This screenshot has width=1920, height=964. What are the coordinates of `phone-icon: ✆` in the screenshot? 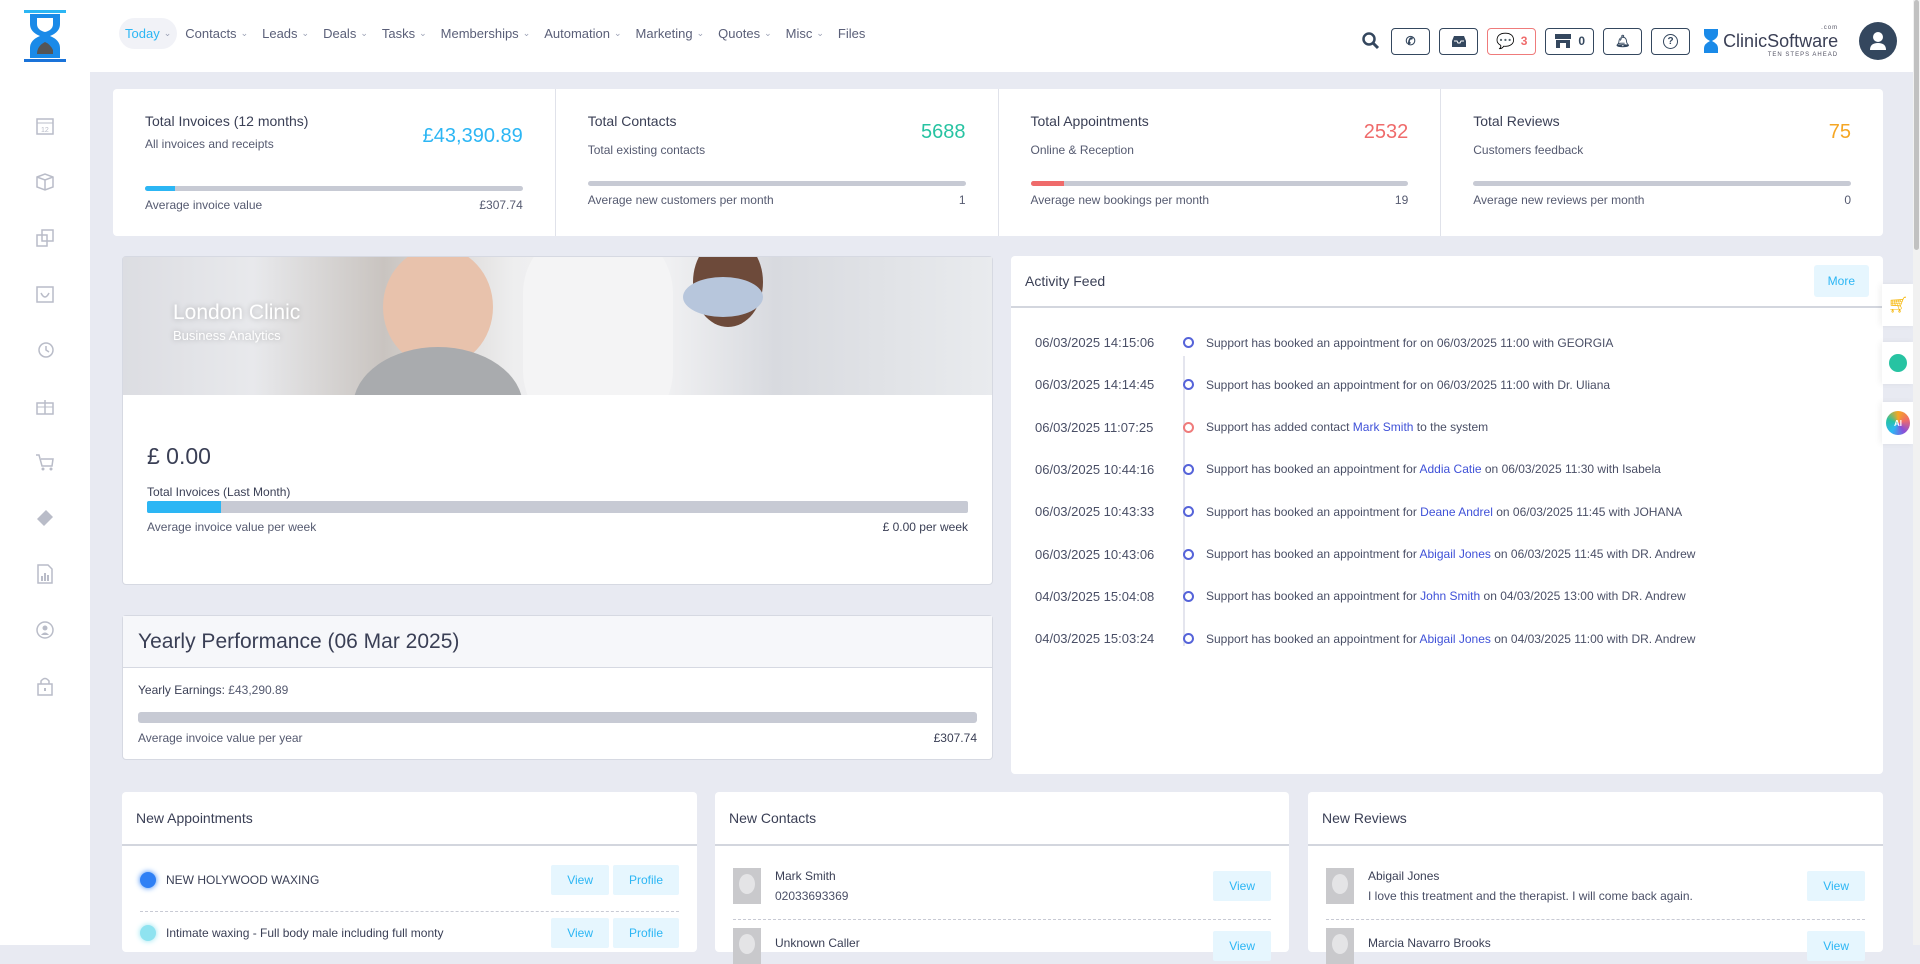 It's located at (1410, 41).